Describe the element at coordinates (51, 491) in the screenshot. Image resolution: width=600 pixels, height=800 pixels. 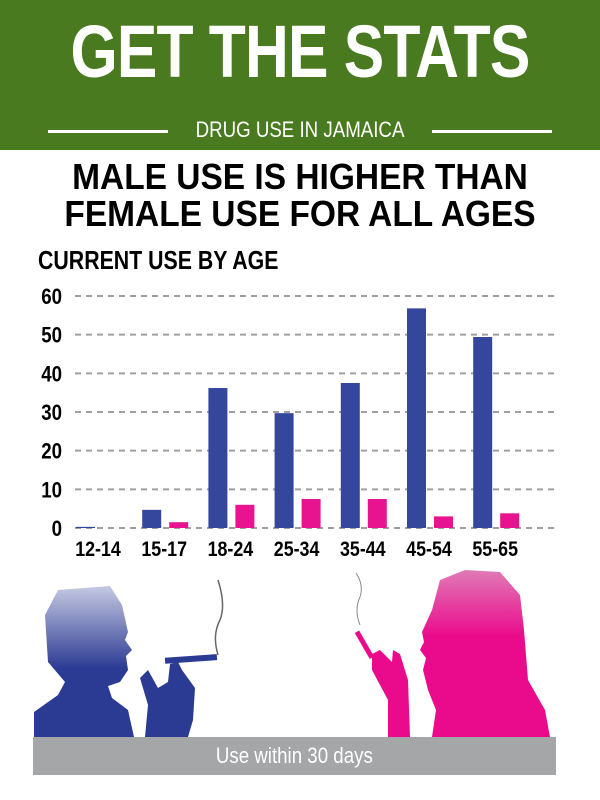
I see `y-tick-label: 10` at that location.